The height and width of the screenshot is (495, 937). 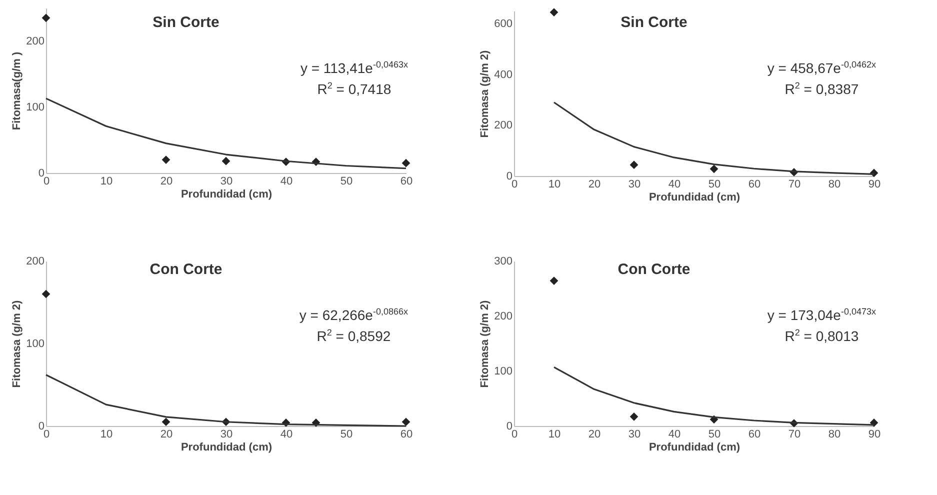 What do you see at coordinates (354, 336) in the screenshot?
I see `annotation: R$^{2}$ = 0,8592` at bounding box center [354, 336].